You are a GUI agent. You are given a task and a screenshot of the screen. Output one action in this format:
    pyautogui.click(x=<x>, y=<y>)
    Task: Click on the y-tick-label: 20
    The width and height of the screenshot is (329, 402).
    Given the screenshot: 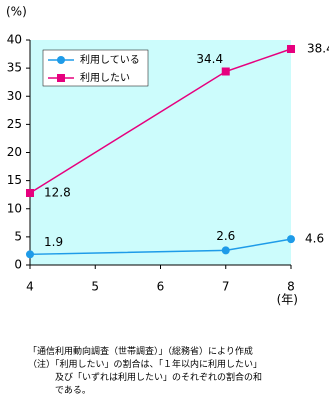 What is the action you would take?
    pyautogui.click(x=14, y=152)
    